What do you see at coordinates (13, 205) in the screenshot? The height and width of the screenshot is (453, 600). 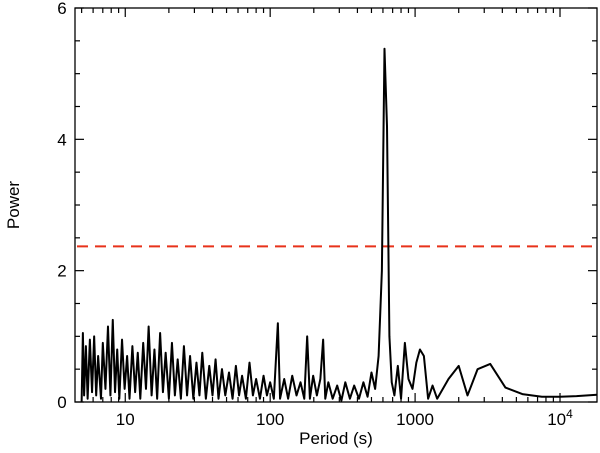 I see `y-axis-title: Power` at bounding box center [13, 205].